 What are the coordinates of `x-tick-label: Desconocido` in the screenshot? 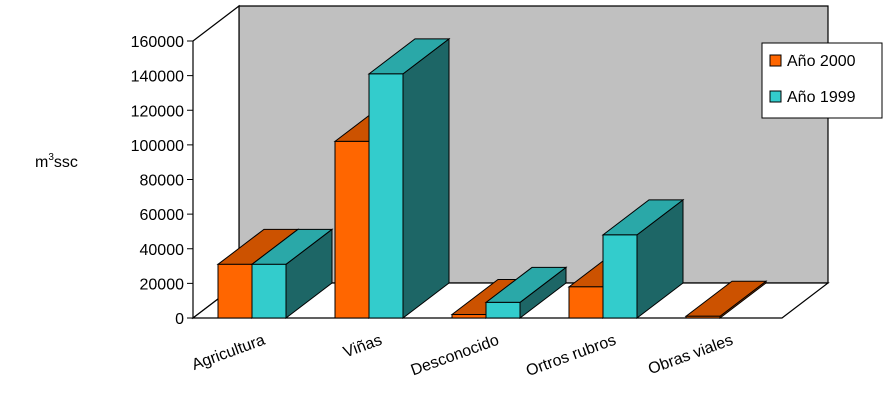 It's located at (455, 356).